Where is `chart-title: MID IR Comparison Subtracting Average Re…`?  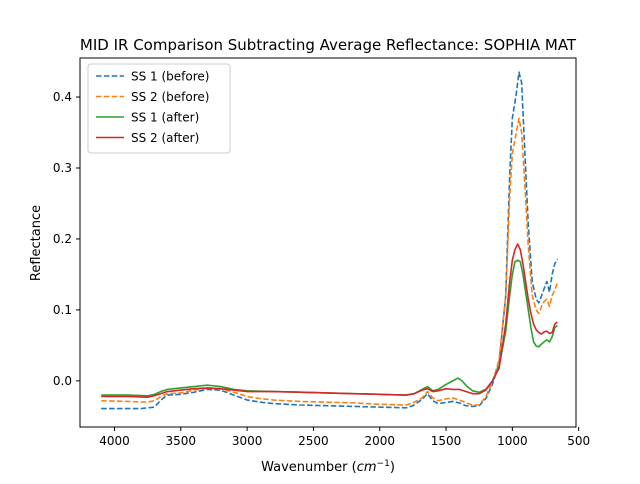
chart-title: MID IR Comparison Subtracting Average Re… is located at coordinates (328, 45).